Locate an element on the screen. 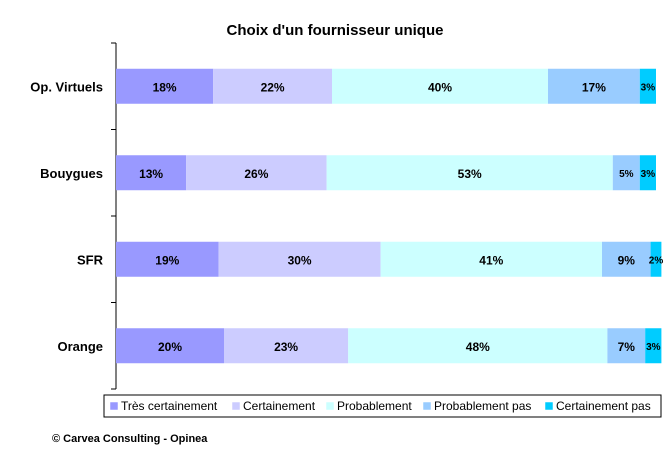 Image resolution: width=671 pixels, height=458 pixels. data-label: 23% is located at coordinates (286, 347).